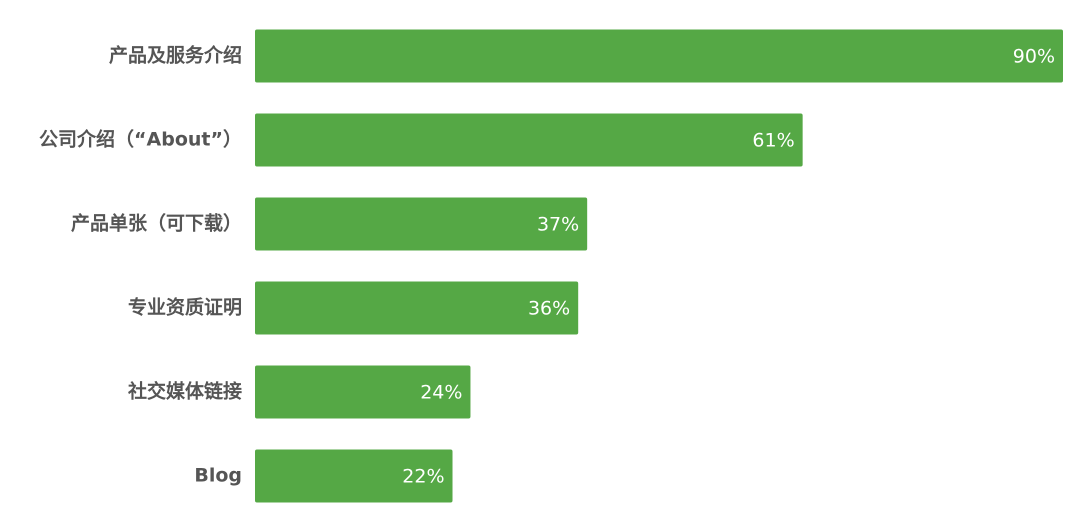 Image resolution: width=1080 pixels, height=531 pixels. I want to click on value-label: 37%, so click(558, 225).